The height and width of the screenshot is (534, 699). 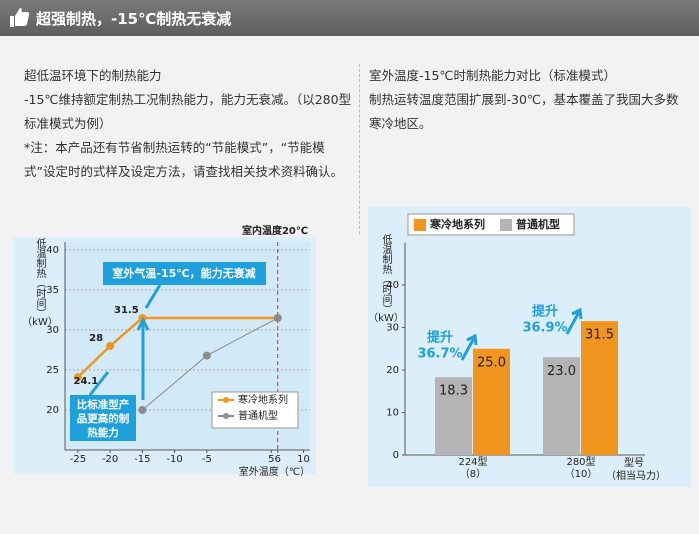 I want to click on data-label: 23.0, so click(x=561, y=371).